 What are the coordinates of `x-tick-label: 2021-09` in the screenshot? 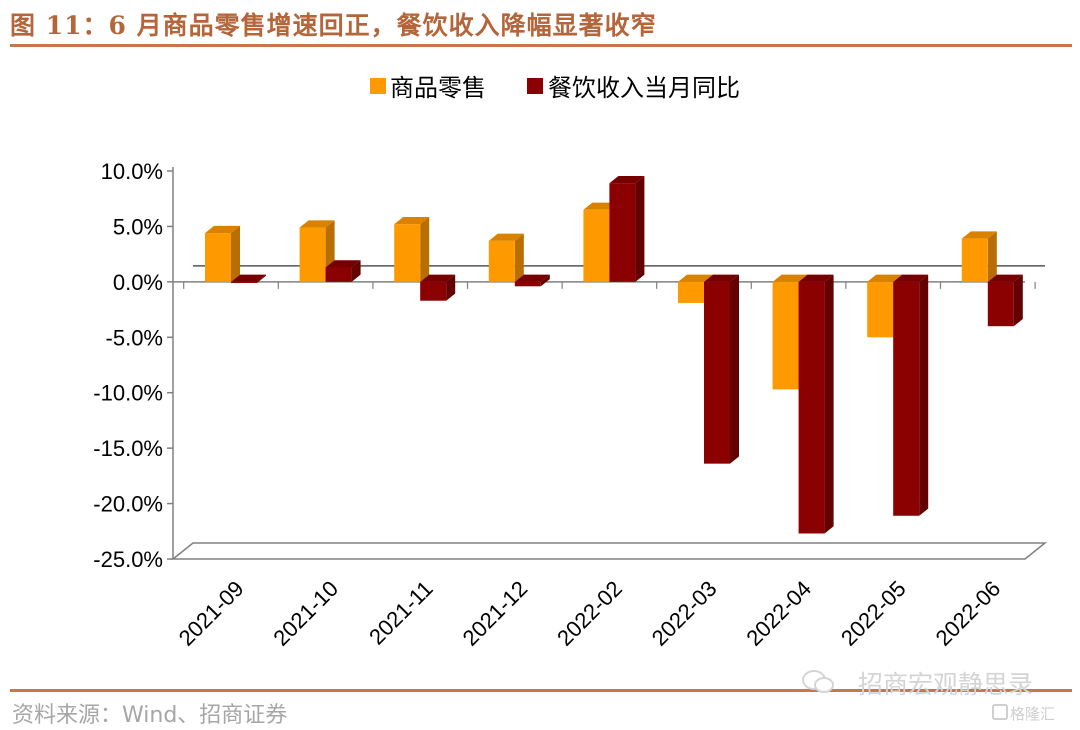 It's located at (211, 613).